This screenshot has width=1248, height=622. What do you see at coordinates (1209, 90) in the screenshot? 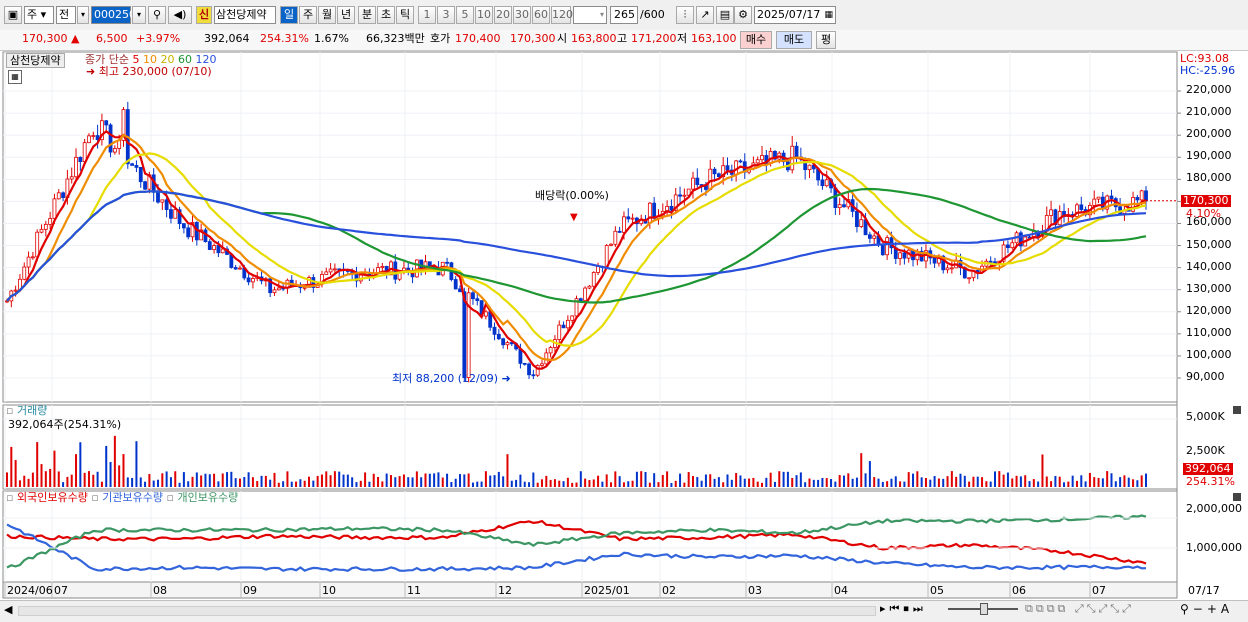
I see `price-tick-label: 220,000` at bounding box center [1209, 90].